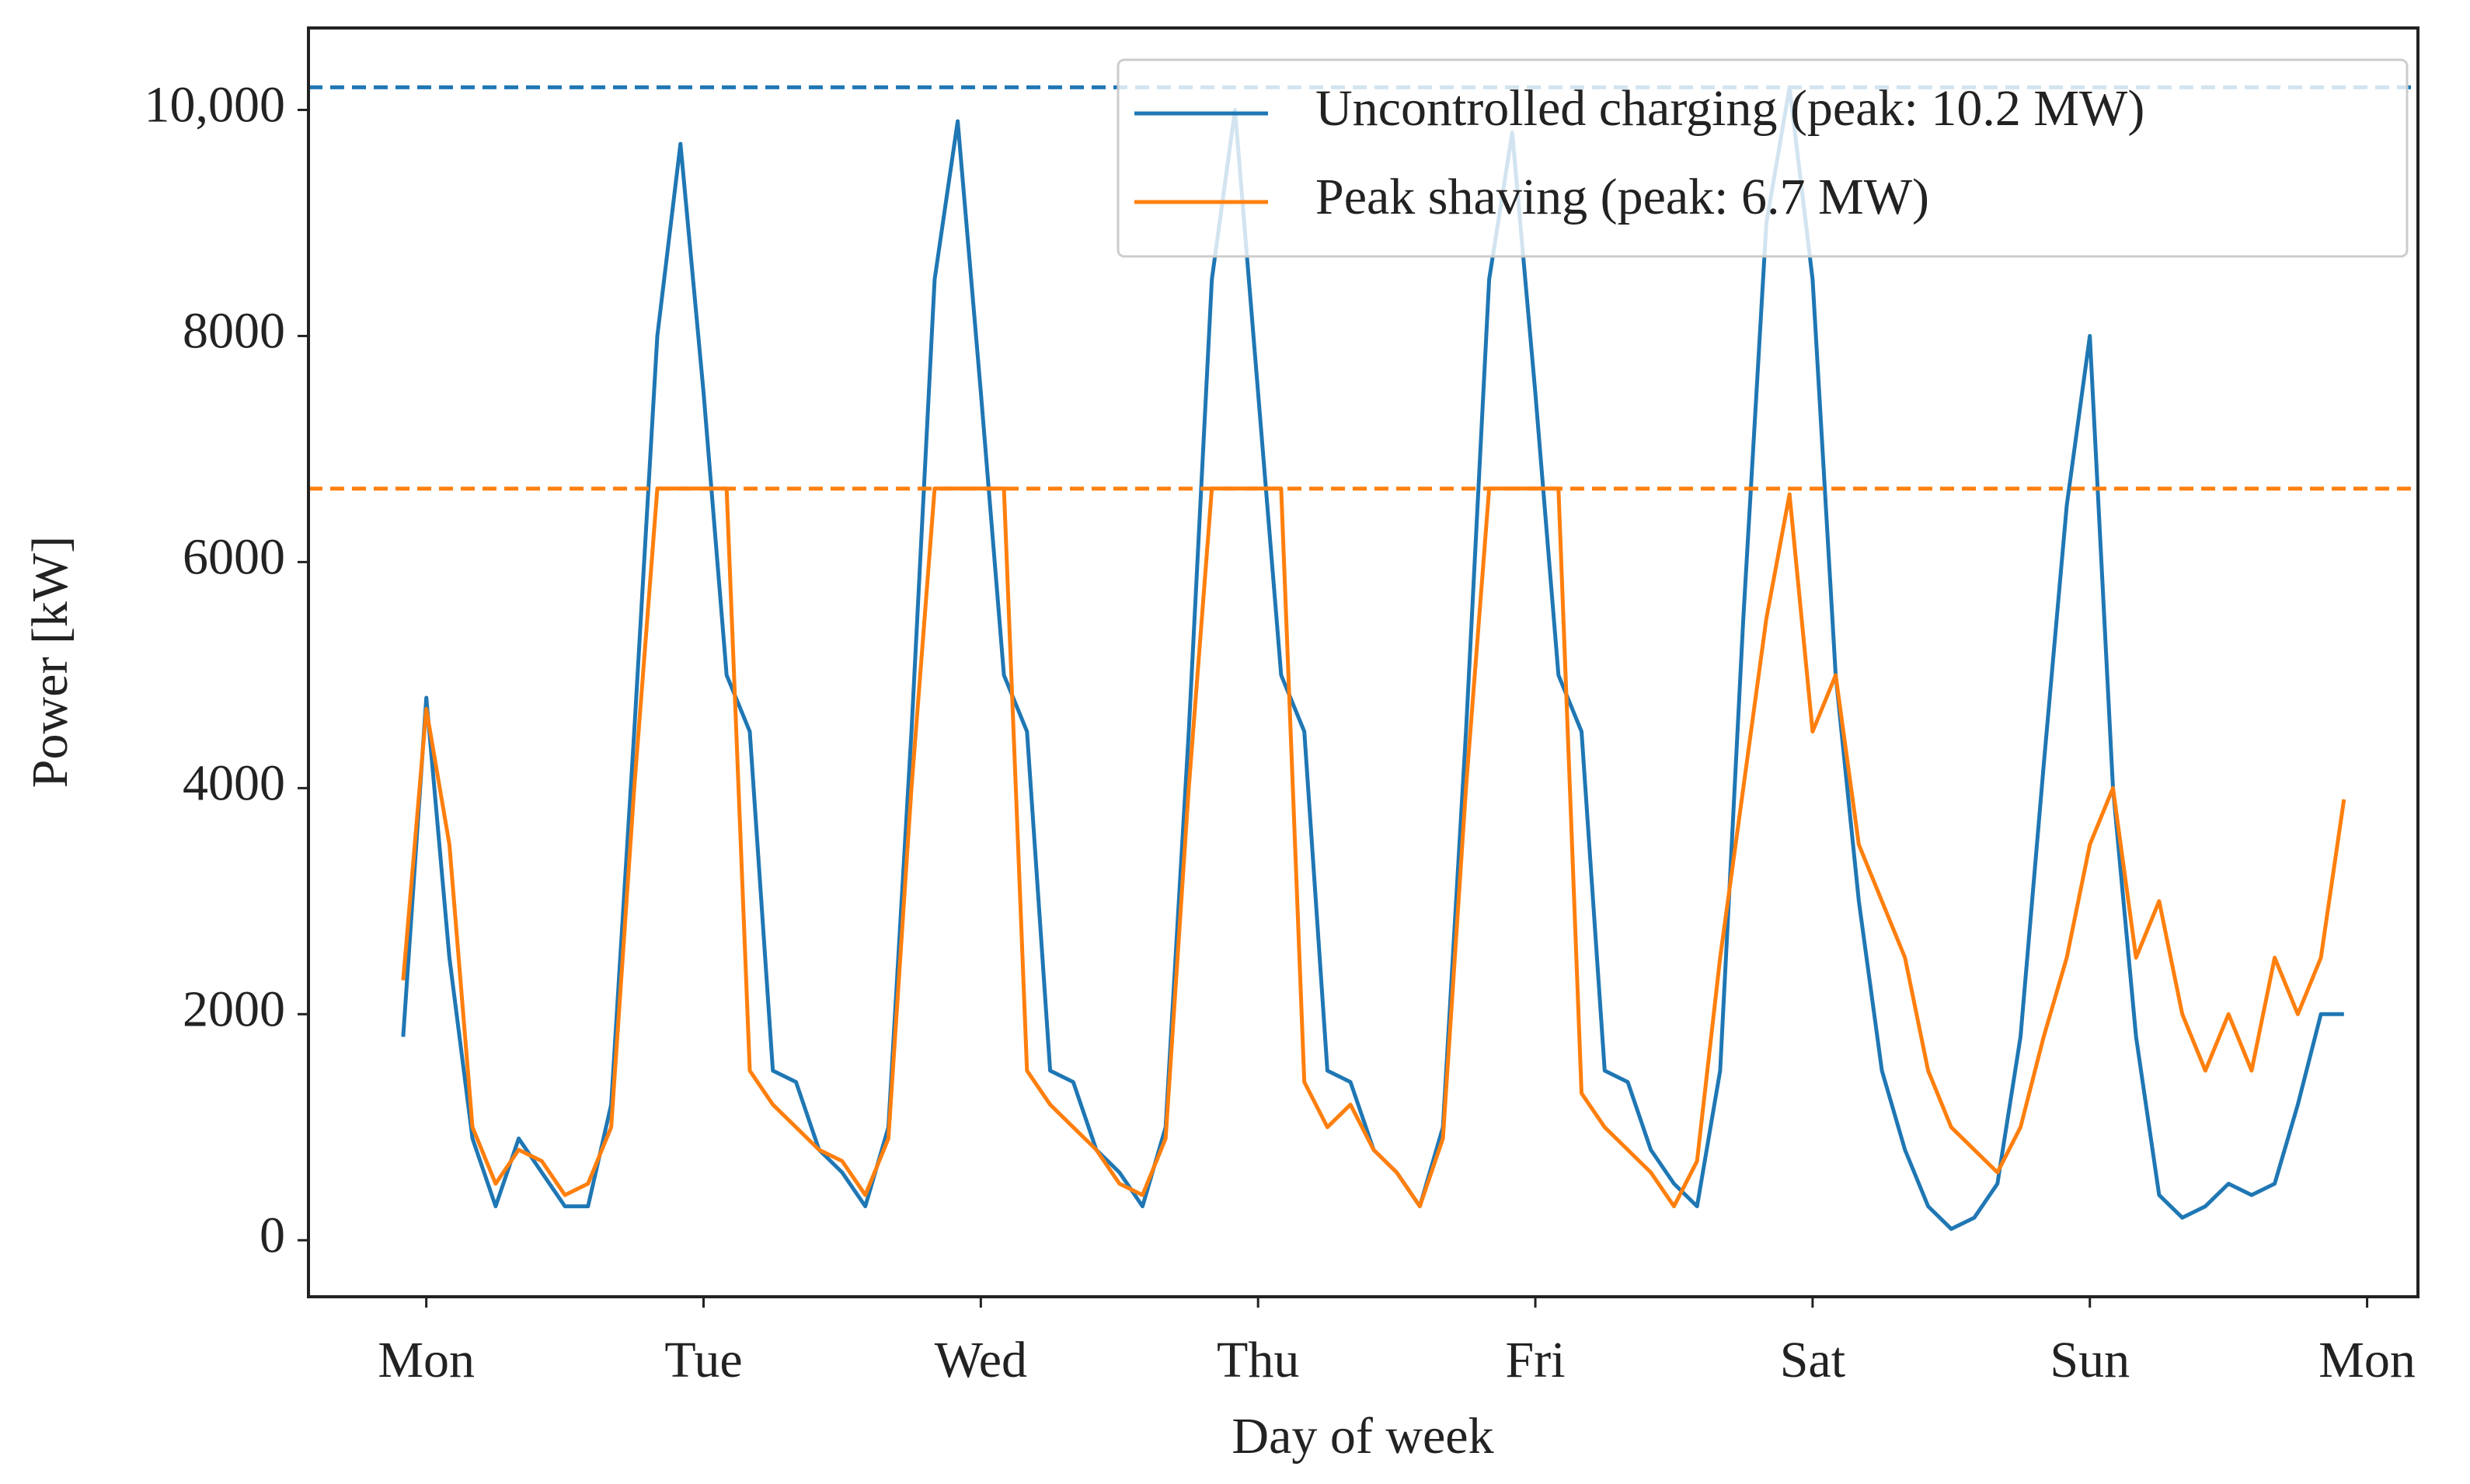 The image size is (2470, 1484). Describe the element at coordinates (2090, 1360) in the screenshot. I see `x-tick-label: Sun` at that location.